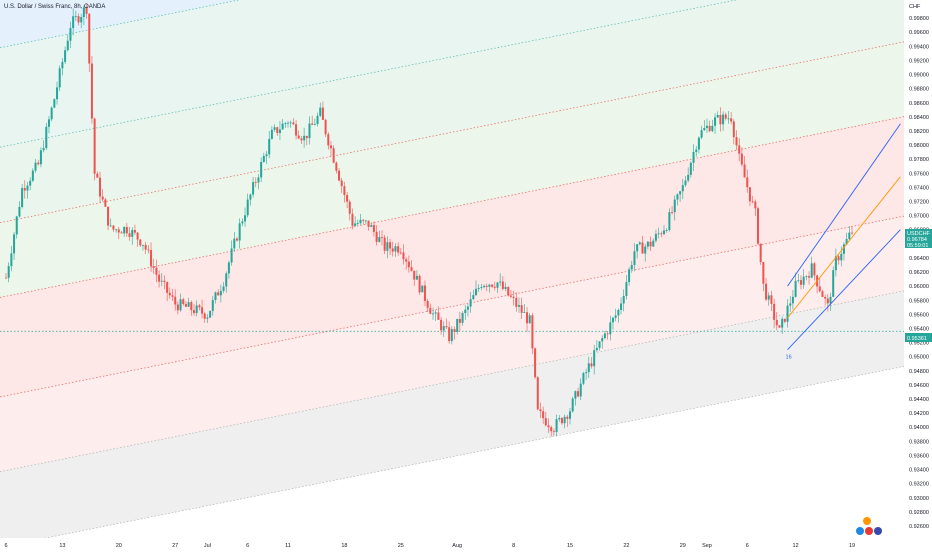  What do you see at coordinates (867, 521) in the screenshot?
I see `event-dot-icon` at bounding box center [867, 521].